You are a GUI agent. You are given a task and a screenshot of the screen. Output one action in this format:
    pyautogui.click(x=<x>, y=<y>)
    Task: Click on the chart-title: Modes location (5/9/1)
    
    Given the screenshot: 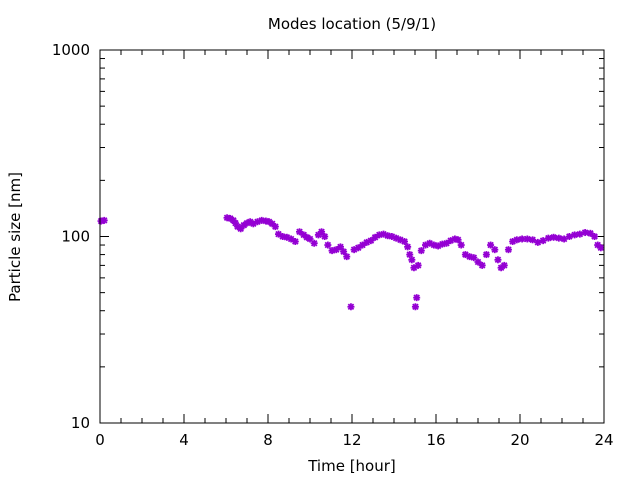 What is the action you would take?
    pyautogui.click(x=352, y=24)
    